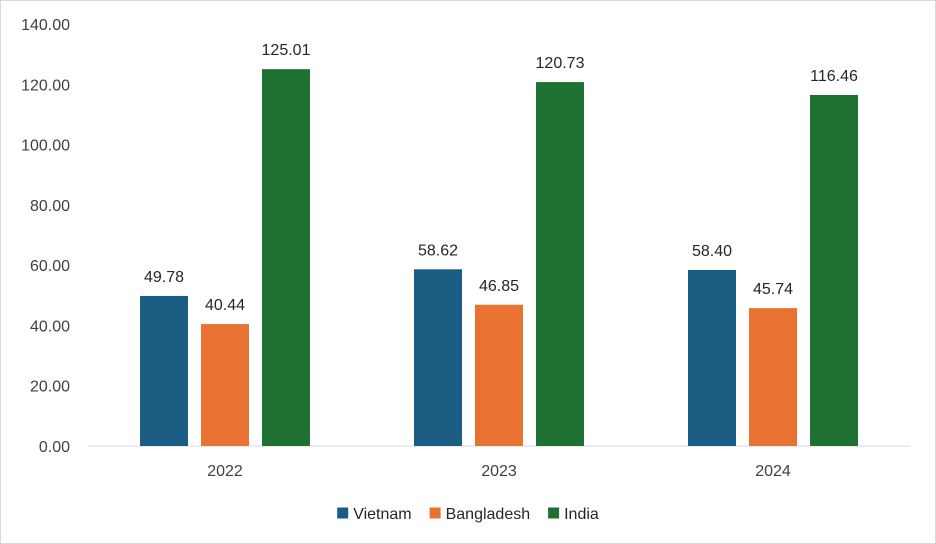 The height and width of the screenshot is (544, 936). What do you see at coordinates (54, 447) in the screenshot?
I see `y-tick-label: 0.00` at bounding box center [54, 447].